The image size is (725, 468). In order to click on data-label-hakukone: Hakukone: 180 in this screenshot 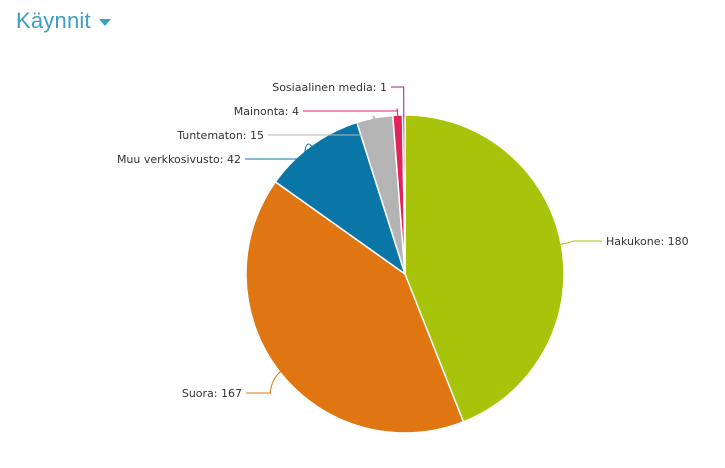, I will do `click(647, 241)`.